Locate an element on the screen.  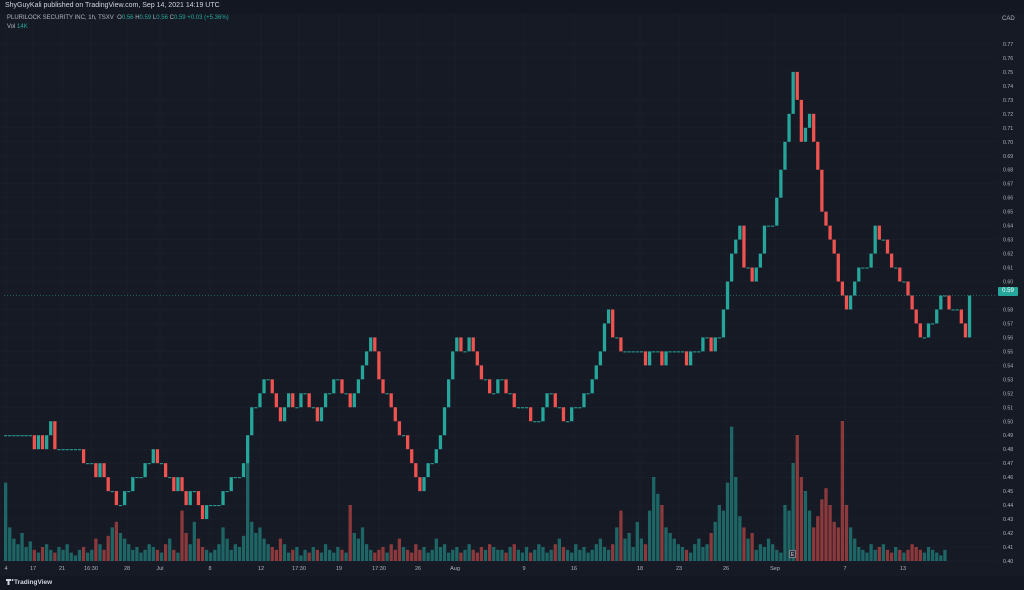
change-value: +0.03 (+5.36%) is located at coordinates (208, 18).